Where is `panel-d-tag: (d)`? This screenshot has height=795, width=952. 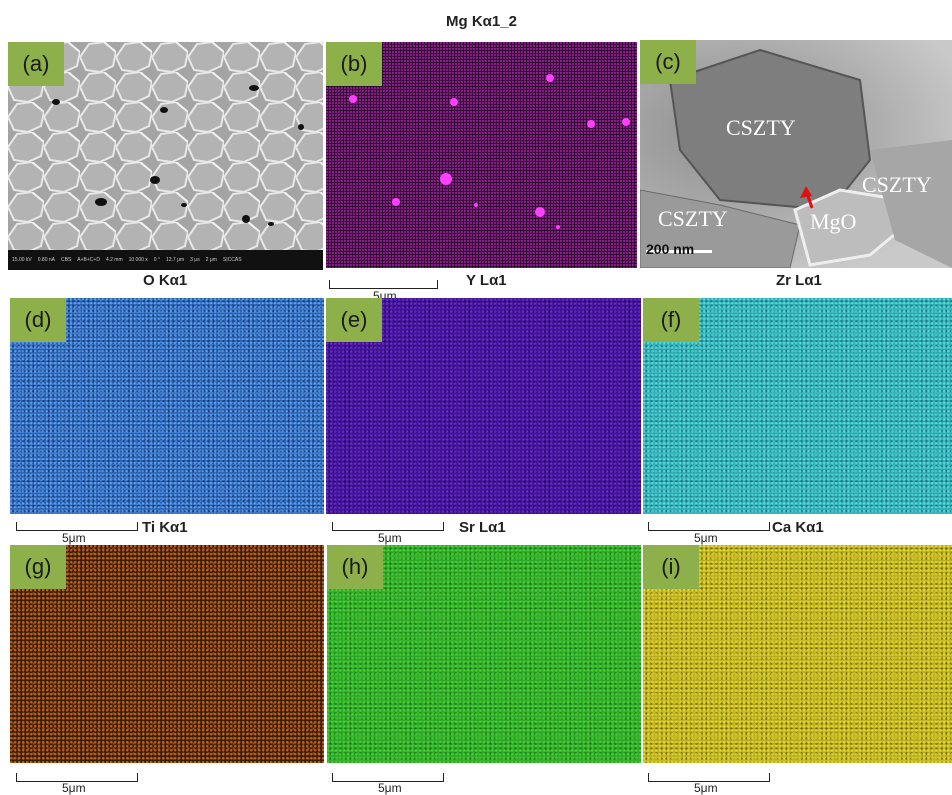 panel-d-tag: (d) is located at coordinates (38, 320).